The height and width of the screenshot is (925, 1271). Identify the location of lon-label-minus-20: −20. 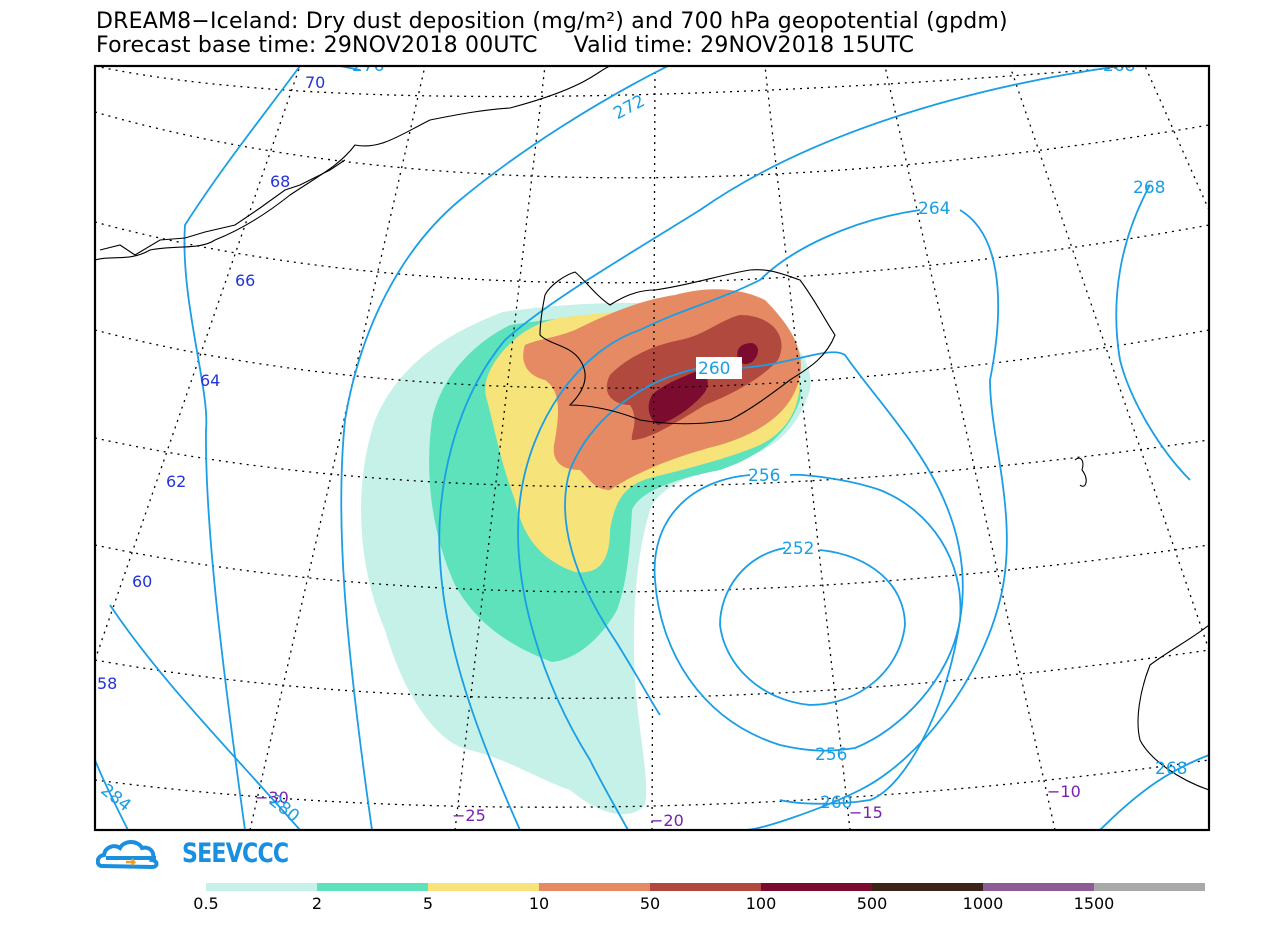
(667, 820).